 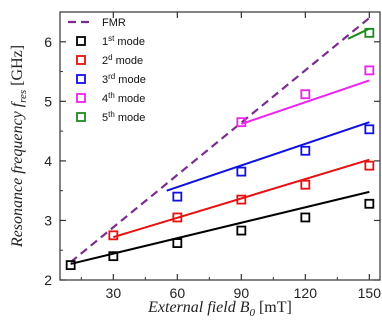 What do you see at coordinates (122, 60) in the screenshot?
I see `legend-mode-2-label: 2d mode` at bounding box center [122, 60].